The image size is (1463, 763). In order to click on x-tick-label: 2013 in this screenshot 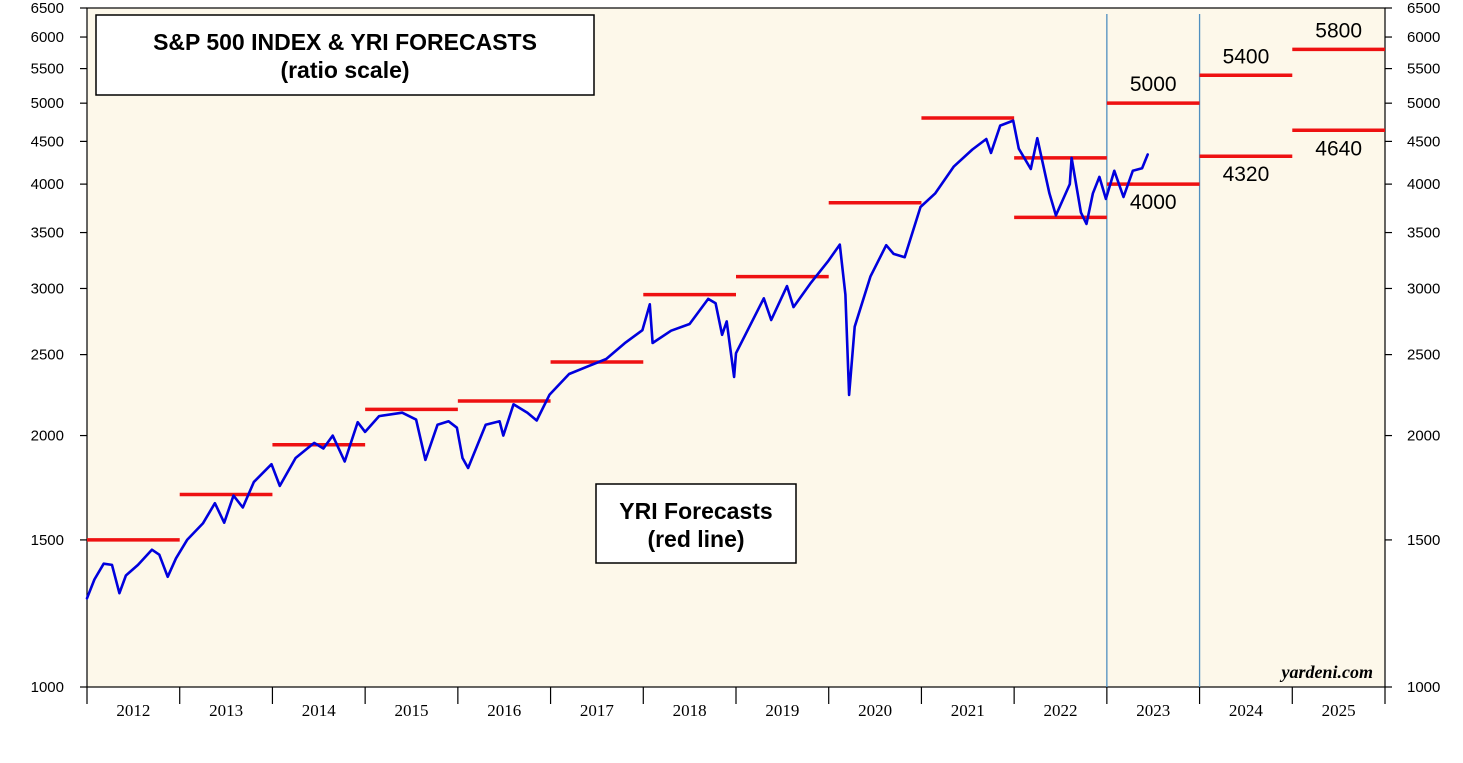, I will do `click(226, 710)`.